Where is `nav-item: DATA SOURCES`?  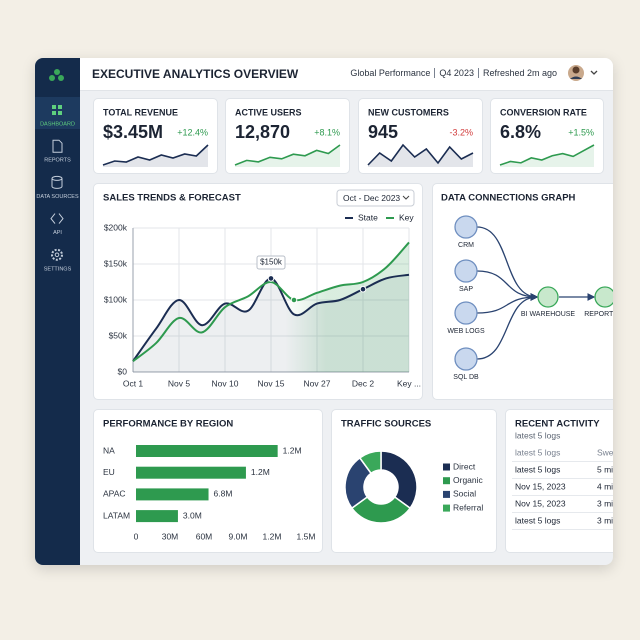
nav-item: DATA SOURCES is located at coordinates (57, 187).